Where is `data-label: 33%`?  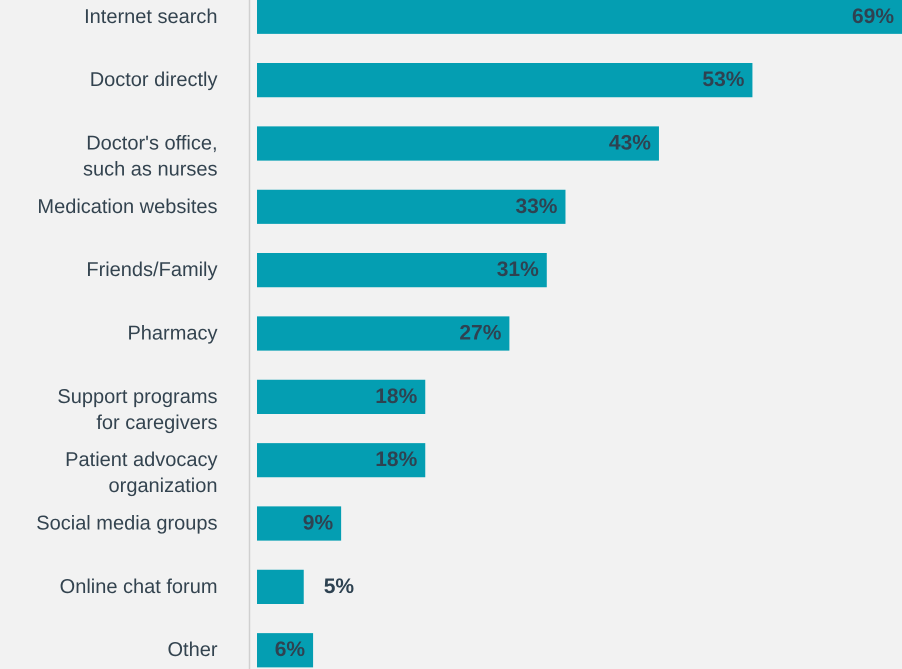
data-label: 33% is located at coordinates (536, 206).